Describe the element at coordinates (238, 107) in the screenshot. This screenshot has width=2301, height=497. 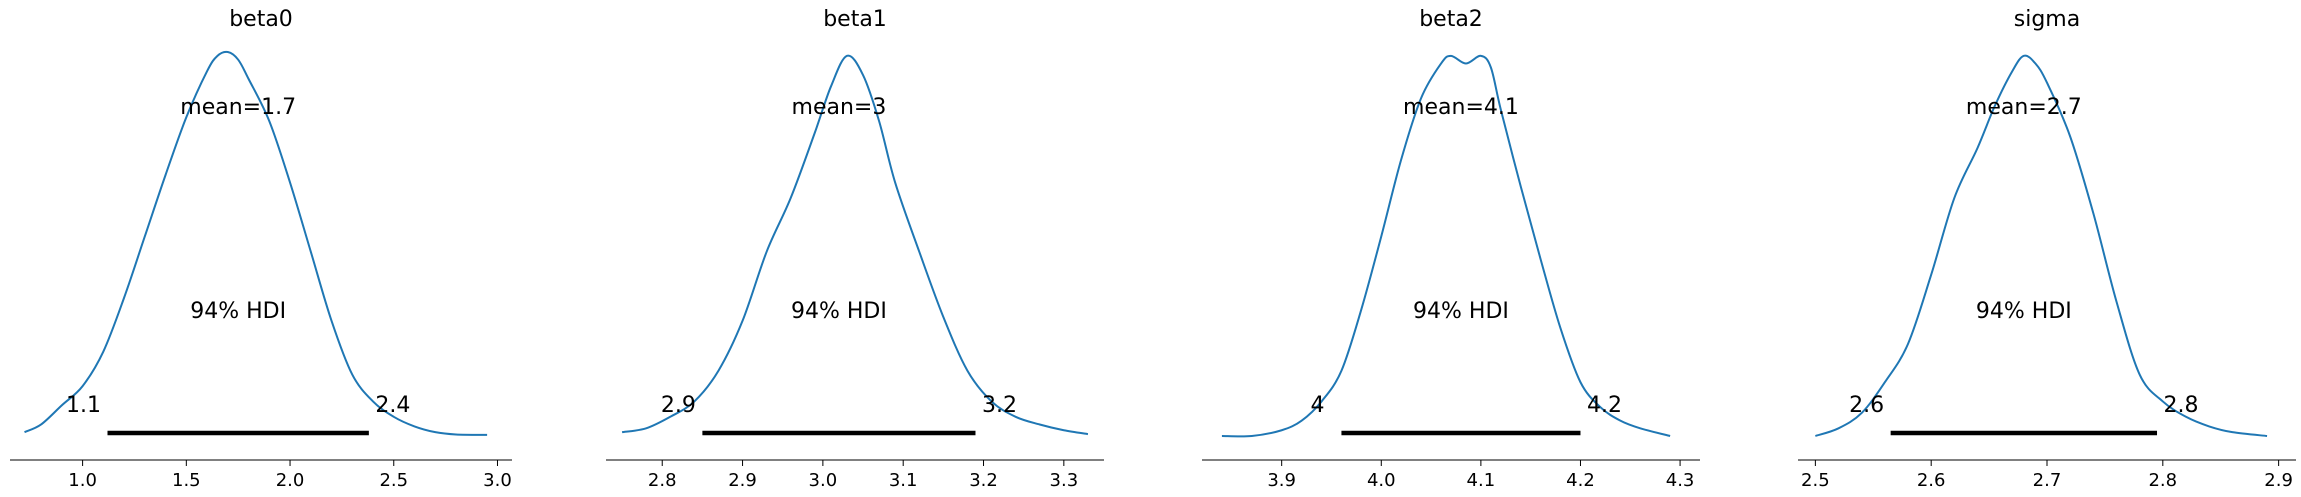
I see `mean-label: mean=1.7` at that location.